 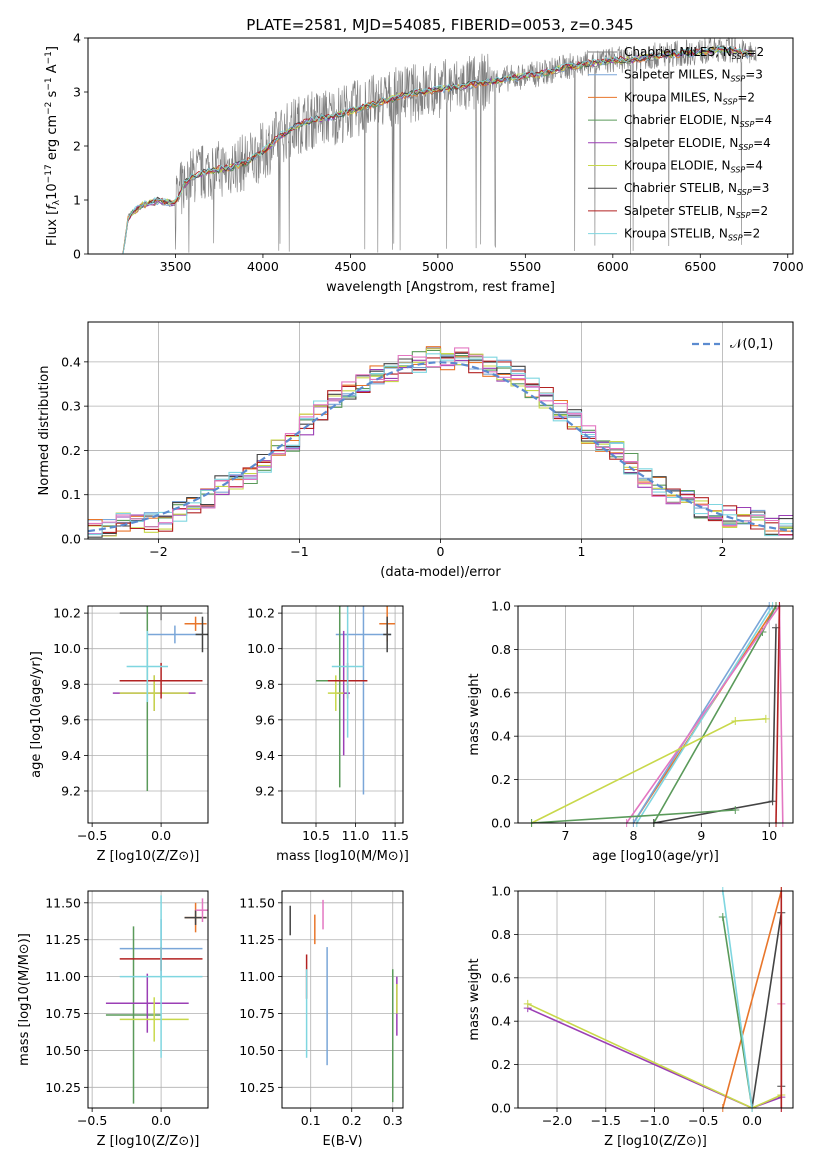 What do you see at coordinates (689, 98) in the screenshot?
I see `legend-label: Kroupa MILES, NSSP=2` at bounding box center [689, 98].